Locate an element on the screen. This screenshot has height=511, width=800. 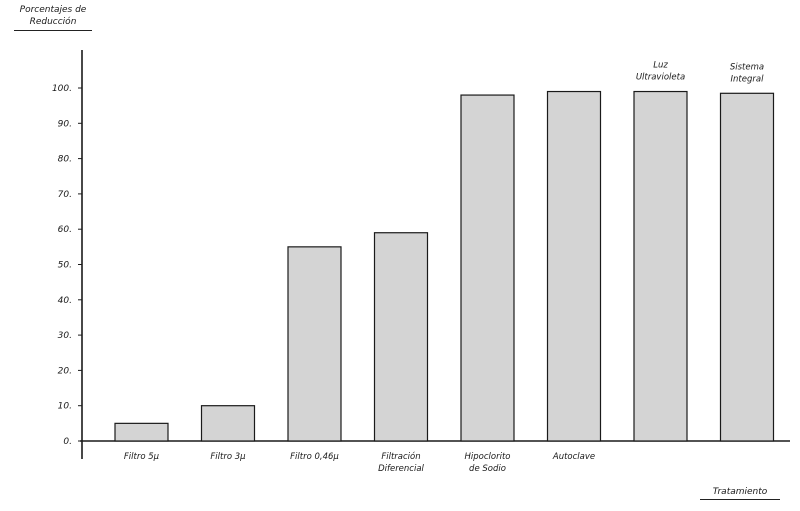
x-axis-title-underline is located at coordinates (740, 499).